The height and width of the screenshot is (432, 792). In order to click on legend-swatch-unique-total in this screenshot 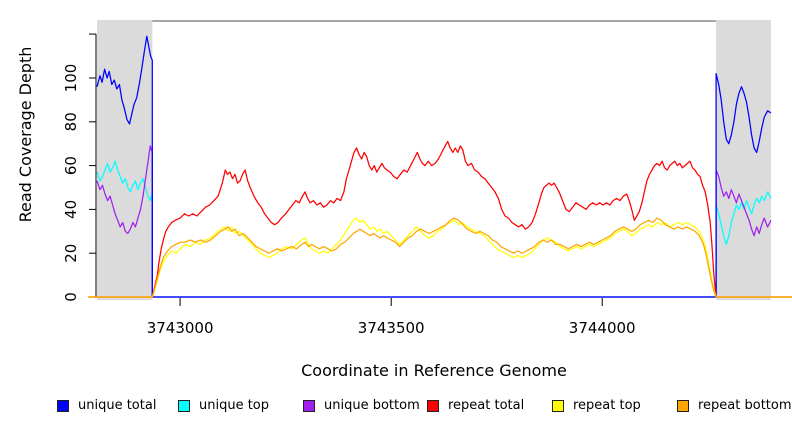, I will do `click(63, 405)`.